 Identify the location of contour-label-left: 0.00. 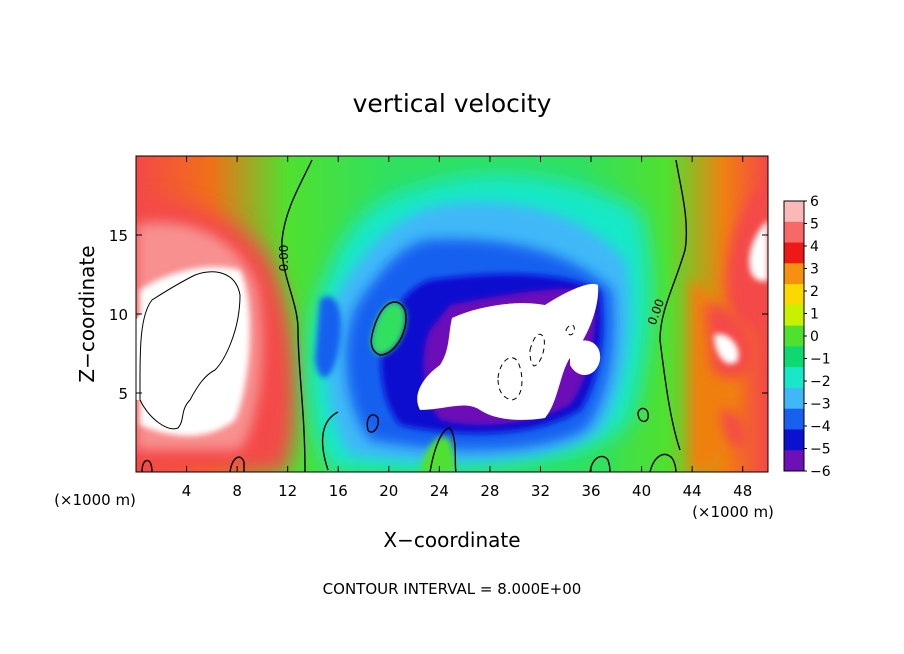
(284, 258).